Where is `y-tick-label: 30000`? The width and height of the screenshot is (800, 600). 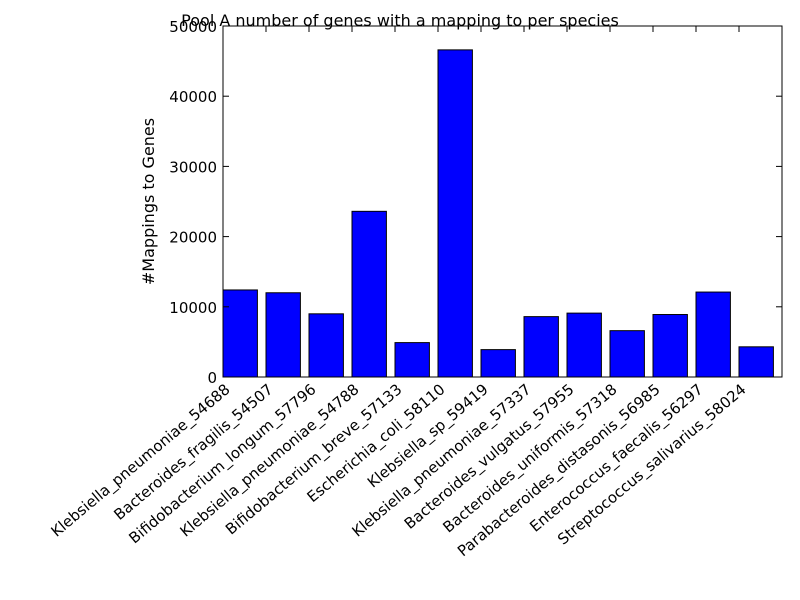 y-tick-label: 30000 is located at coordinates (193, 167).